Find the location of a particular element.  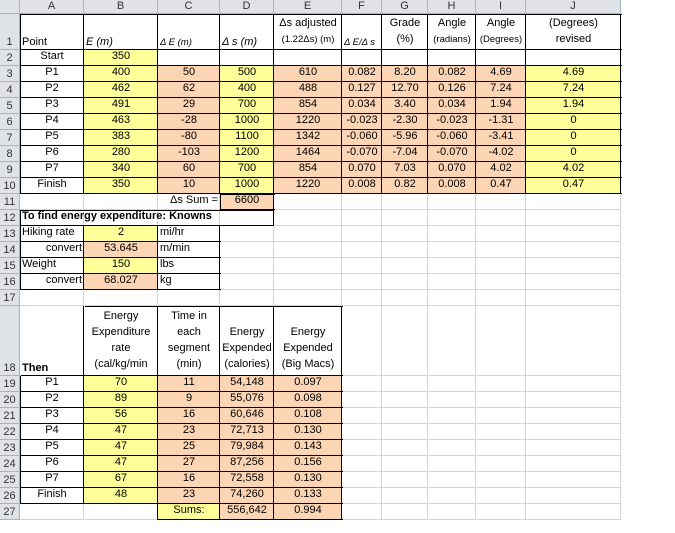

row-header-6: 6 is located at coordinates (10, 122).